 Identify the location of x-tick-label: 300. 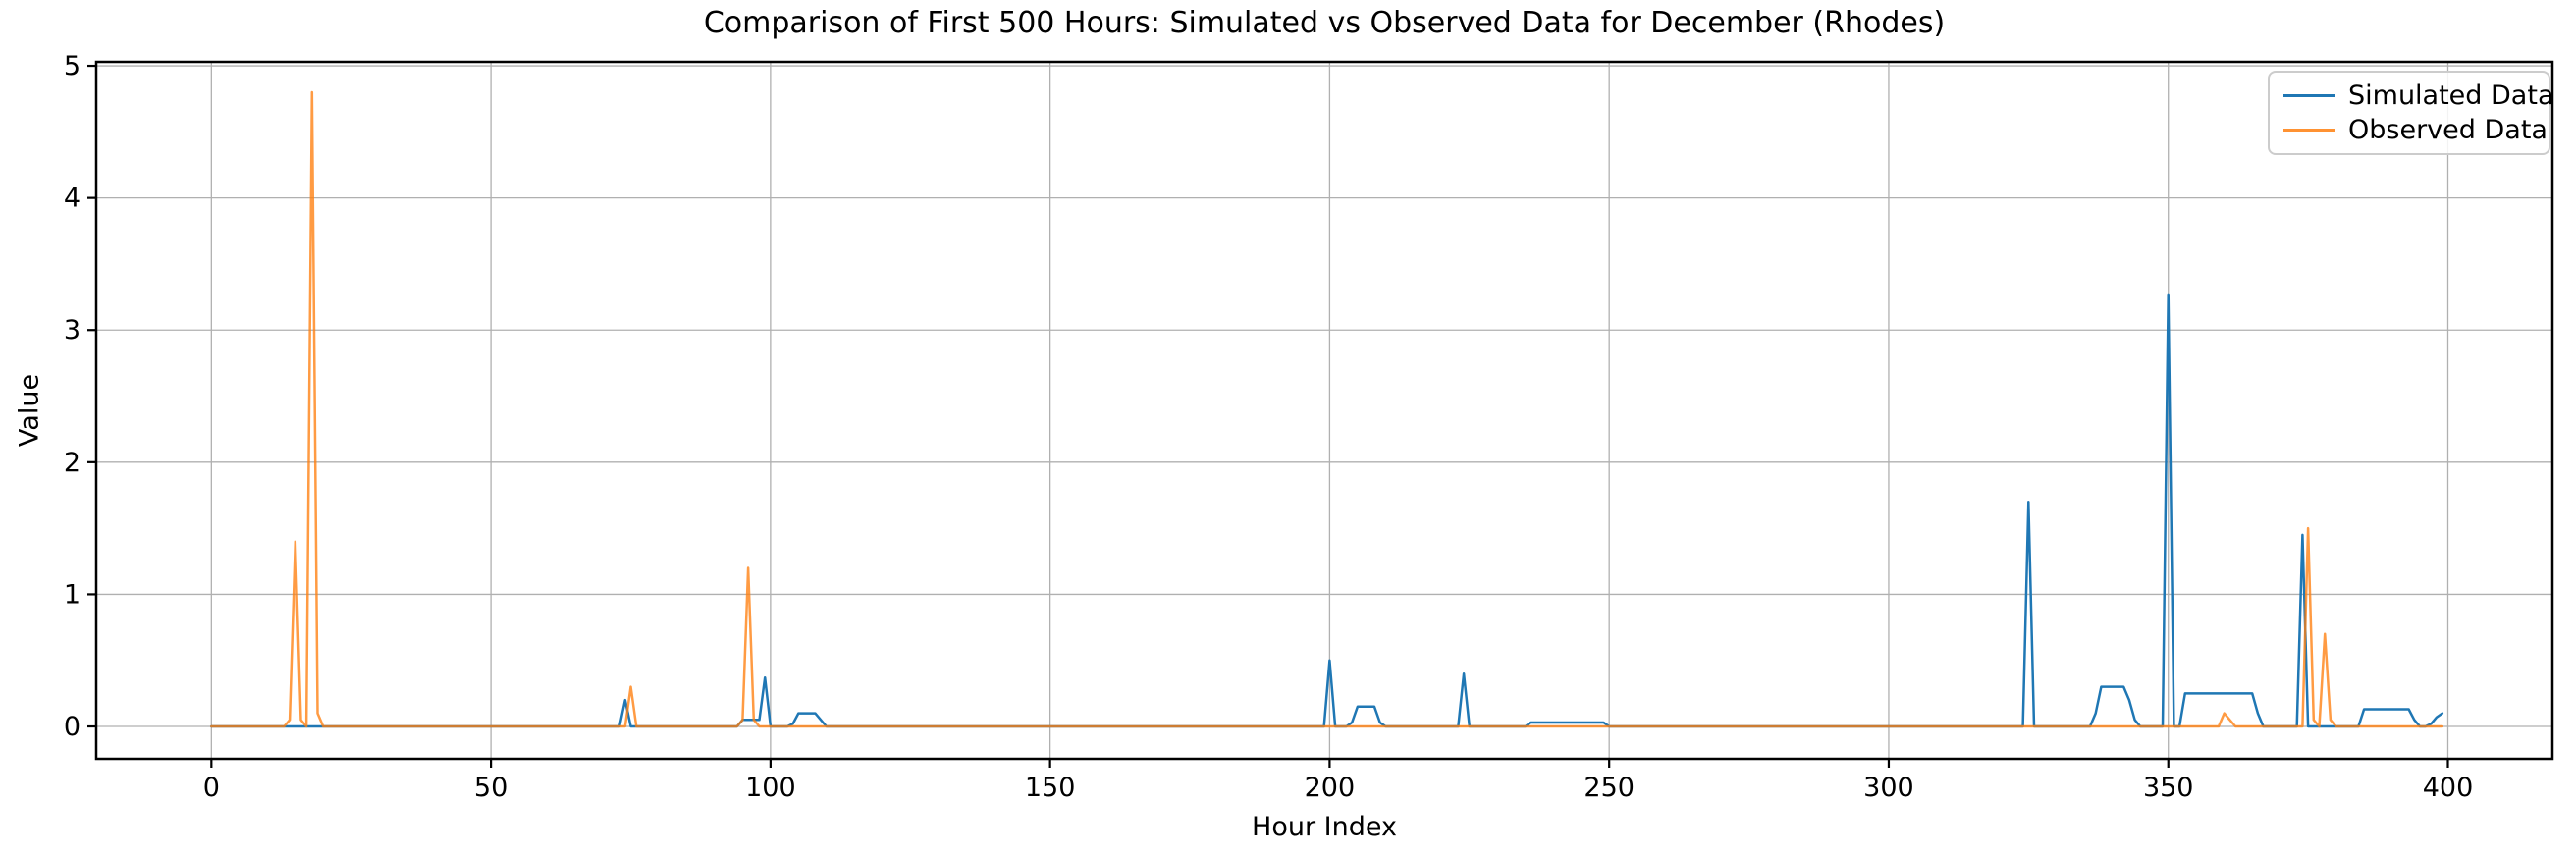
(1888, 788).